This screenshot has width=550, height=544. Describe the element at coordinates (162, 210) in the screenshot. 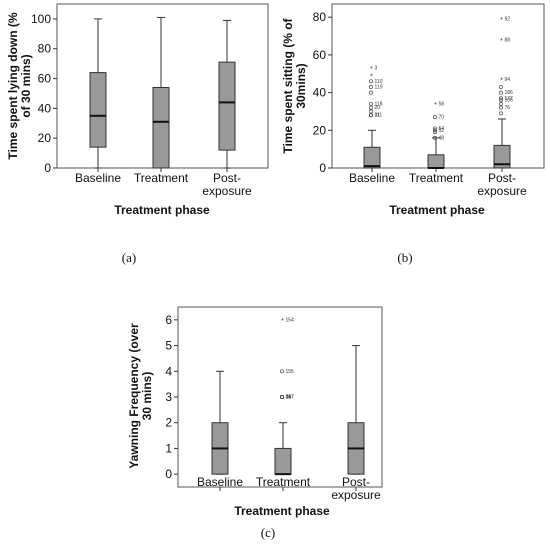

I see `x-axis-label: Treatment phase` at that location.